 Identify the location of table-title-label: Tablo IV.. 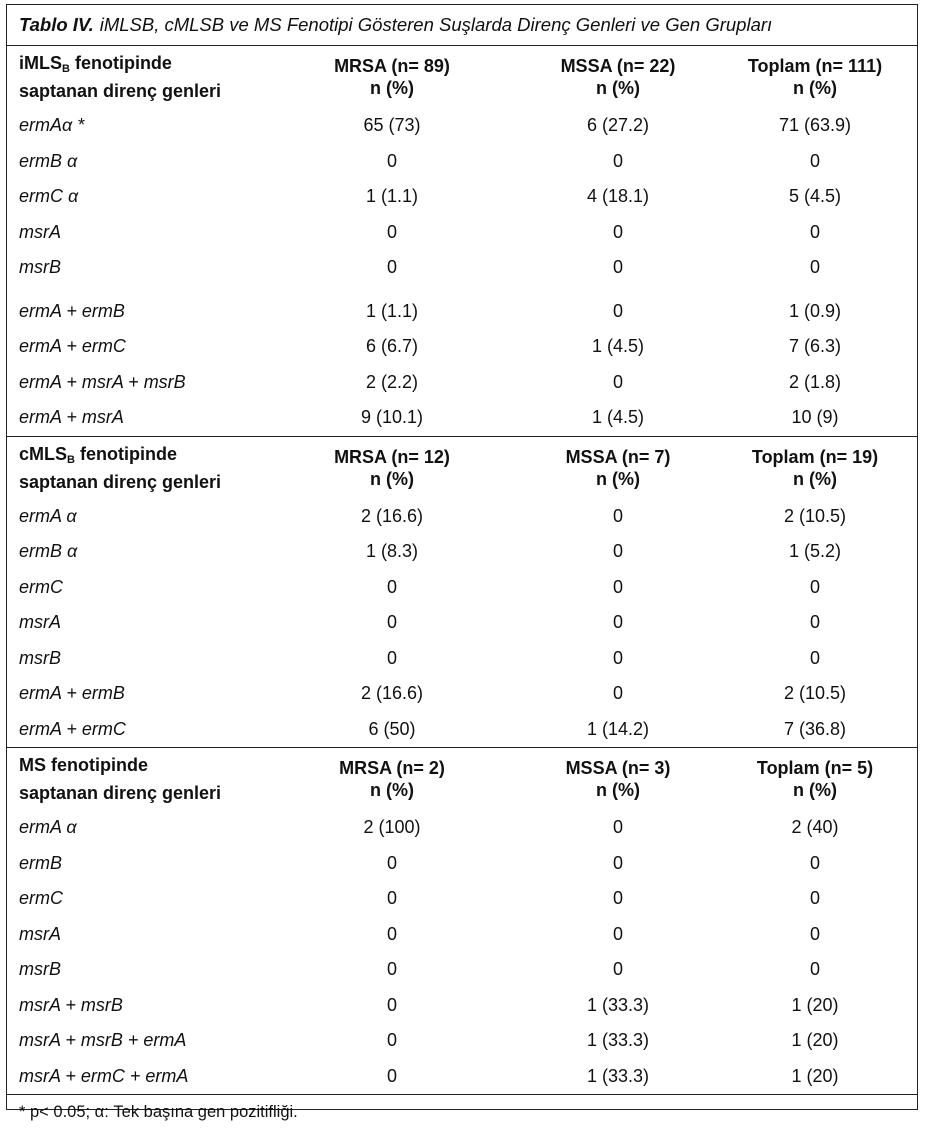
(56, 24).